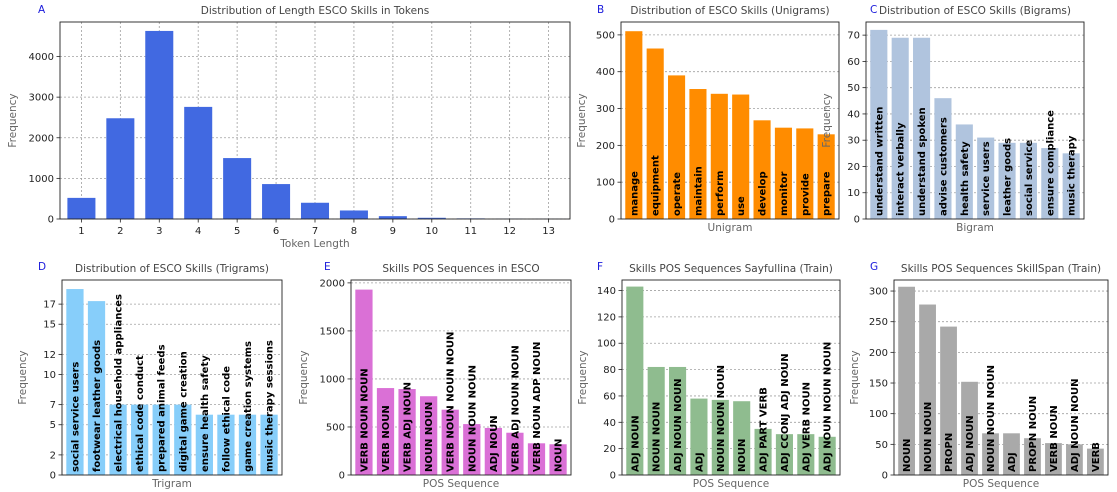 The image size is (1117, 492). Describe the element at coordinates (226, 419) in the screenshot. I see `bar-label: follow ethical code` at that location.